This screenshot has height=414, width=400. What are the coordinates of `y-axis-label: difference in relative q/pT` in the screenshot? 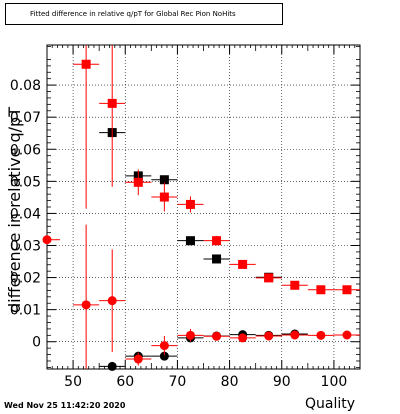 It's located at (14, 210).